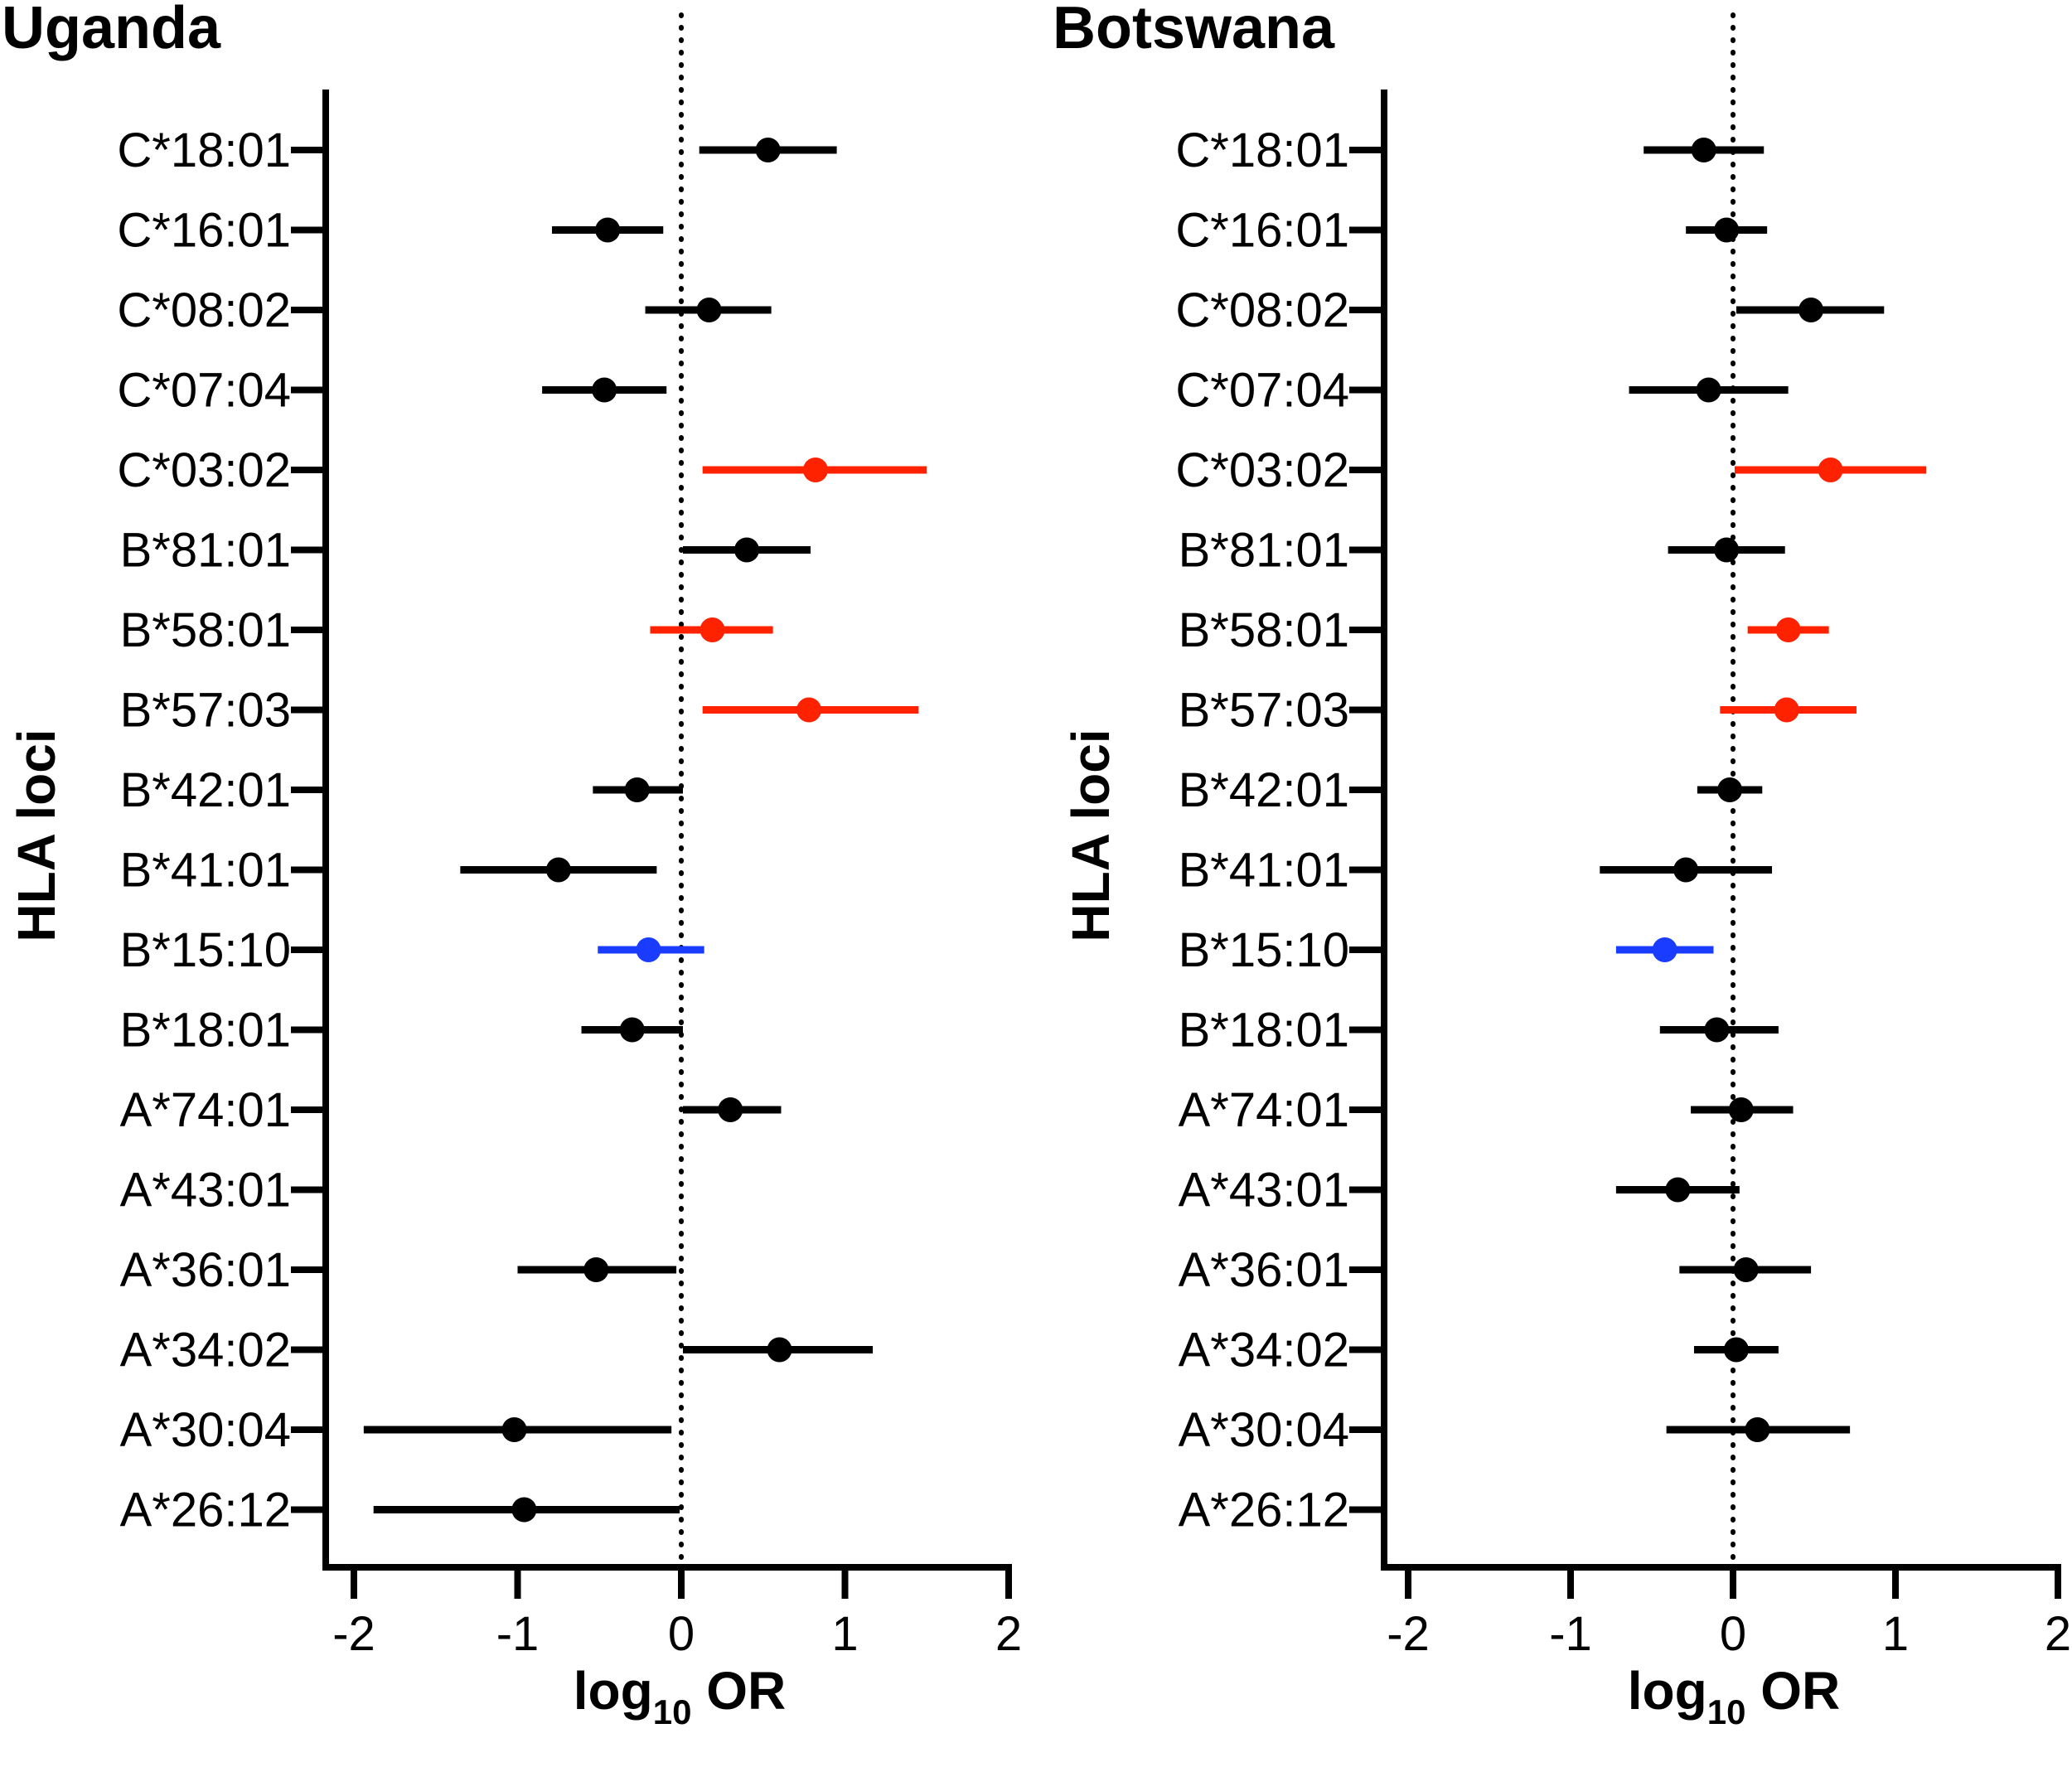  I want to click on panel-title: Botswana, so click(1194, 30).